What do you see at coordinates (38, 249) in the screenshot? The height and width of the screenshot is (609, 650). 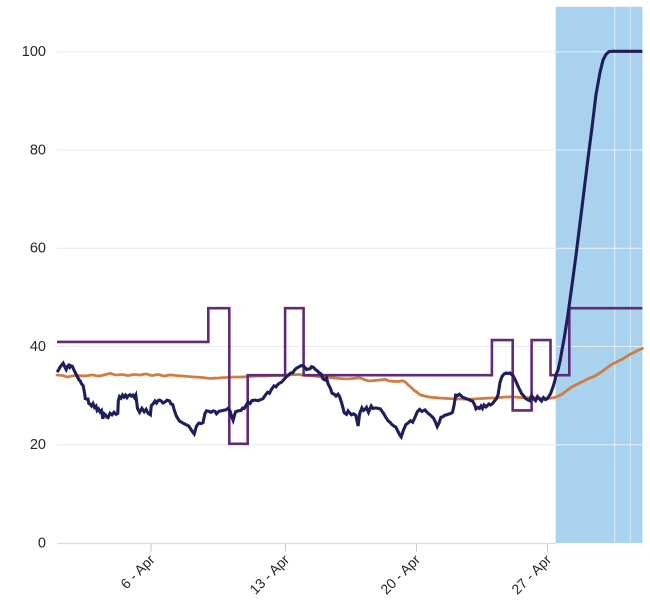 I see `svg-text: 60` at bounding box center [38, 249].